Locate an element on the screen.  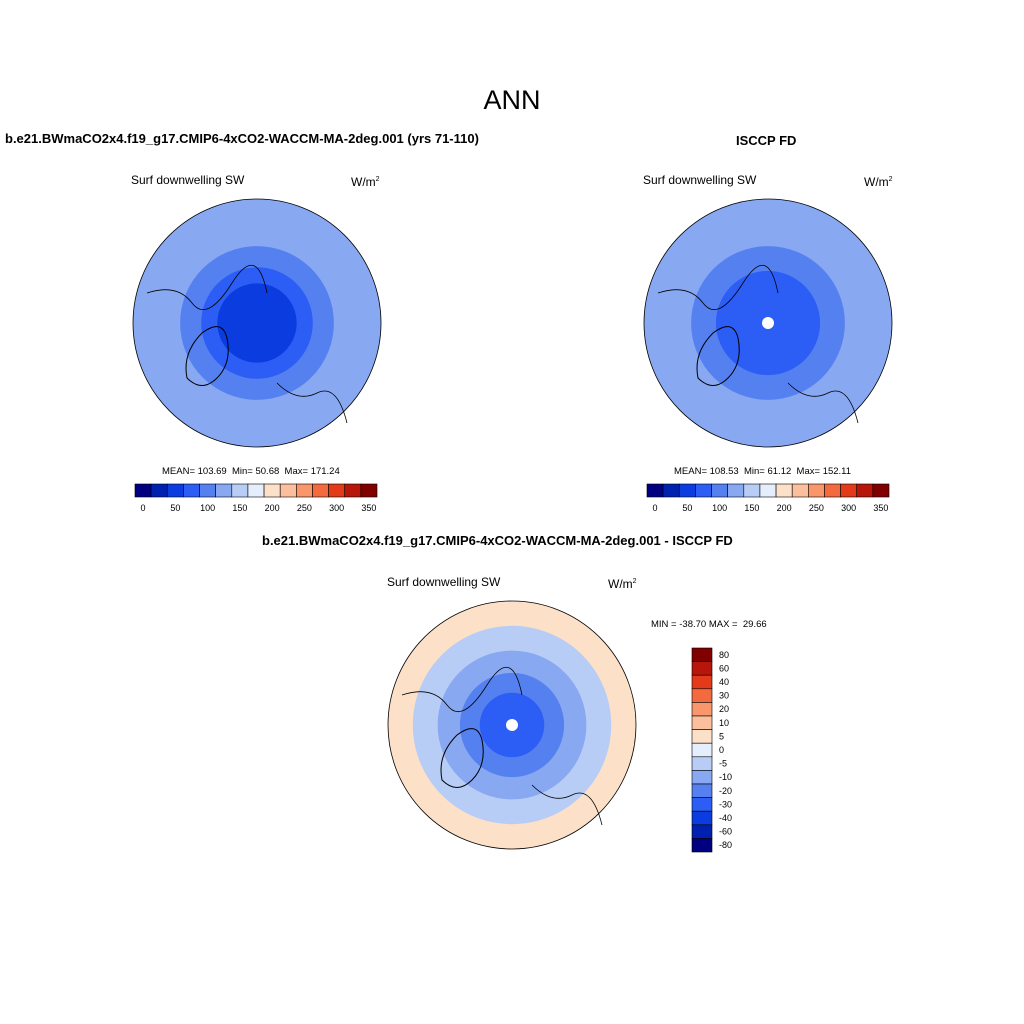
colorbar-tick-label: 80 is located at coordinates (724, 655).